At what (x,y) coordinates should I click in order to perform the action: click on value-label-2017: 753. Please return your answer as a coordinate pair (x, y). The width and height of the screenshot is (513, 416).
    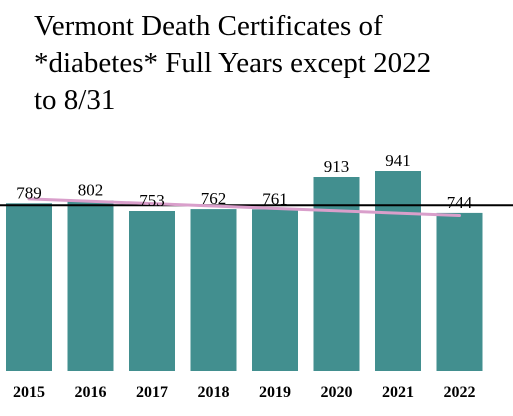
    Looking at the image, I should click on (152, 200).